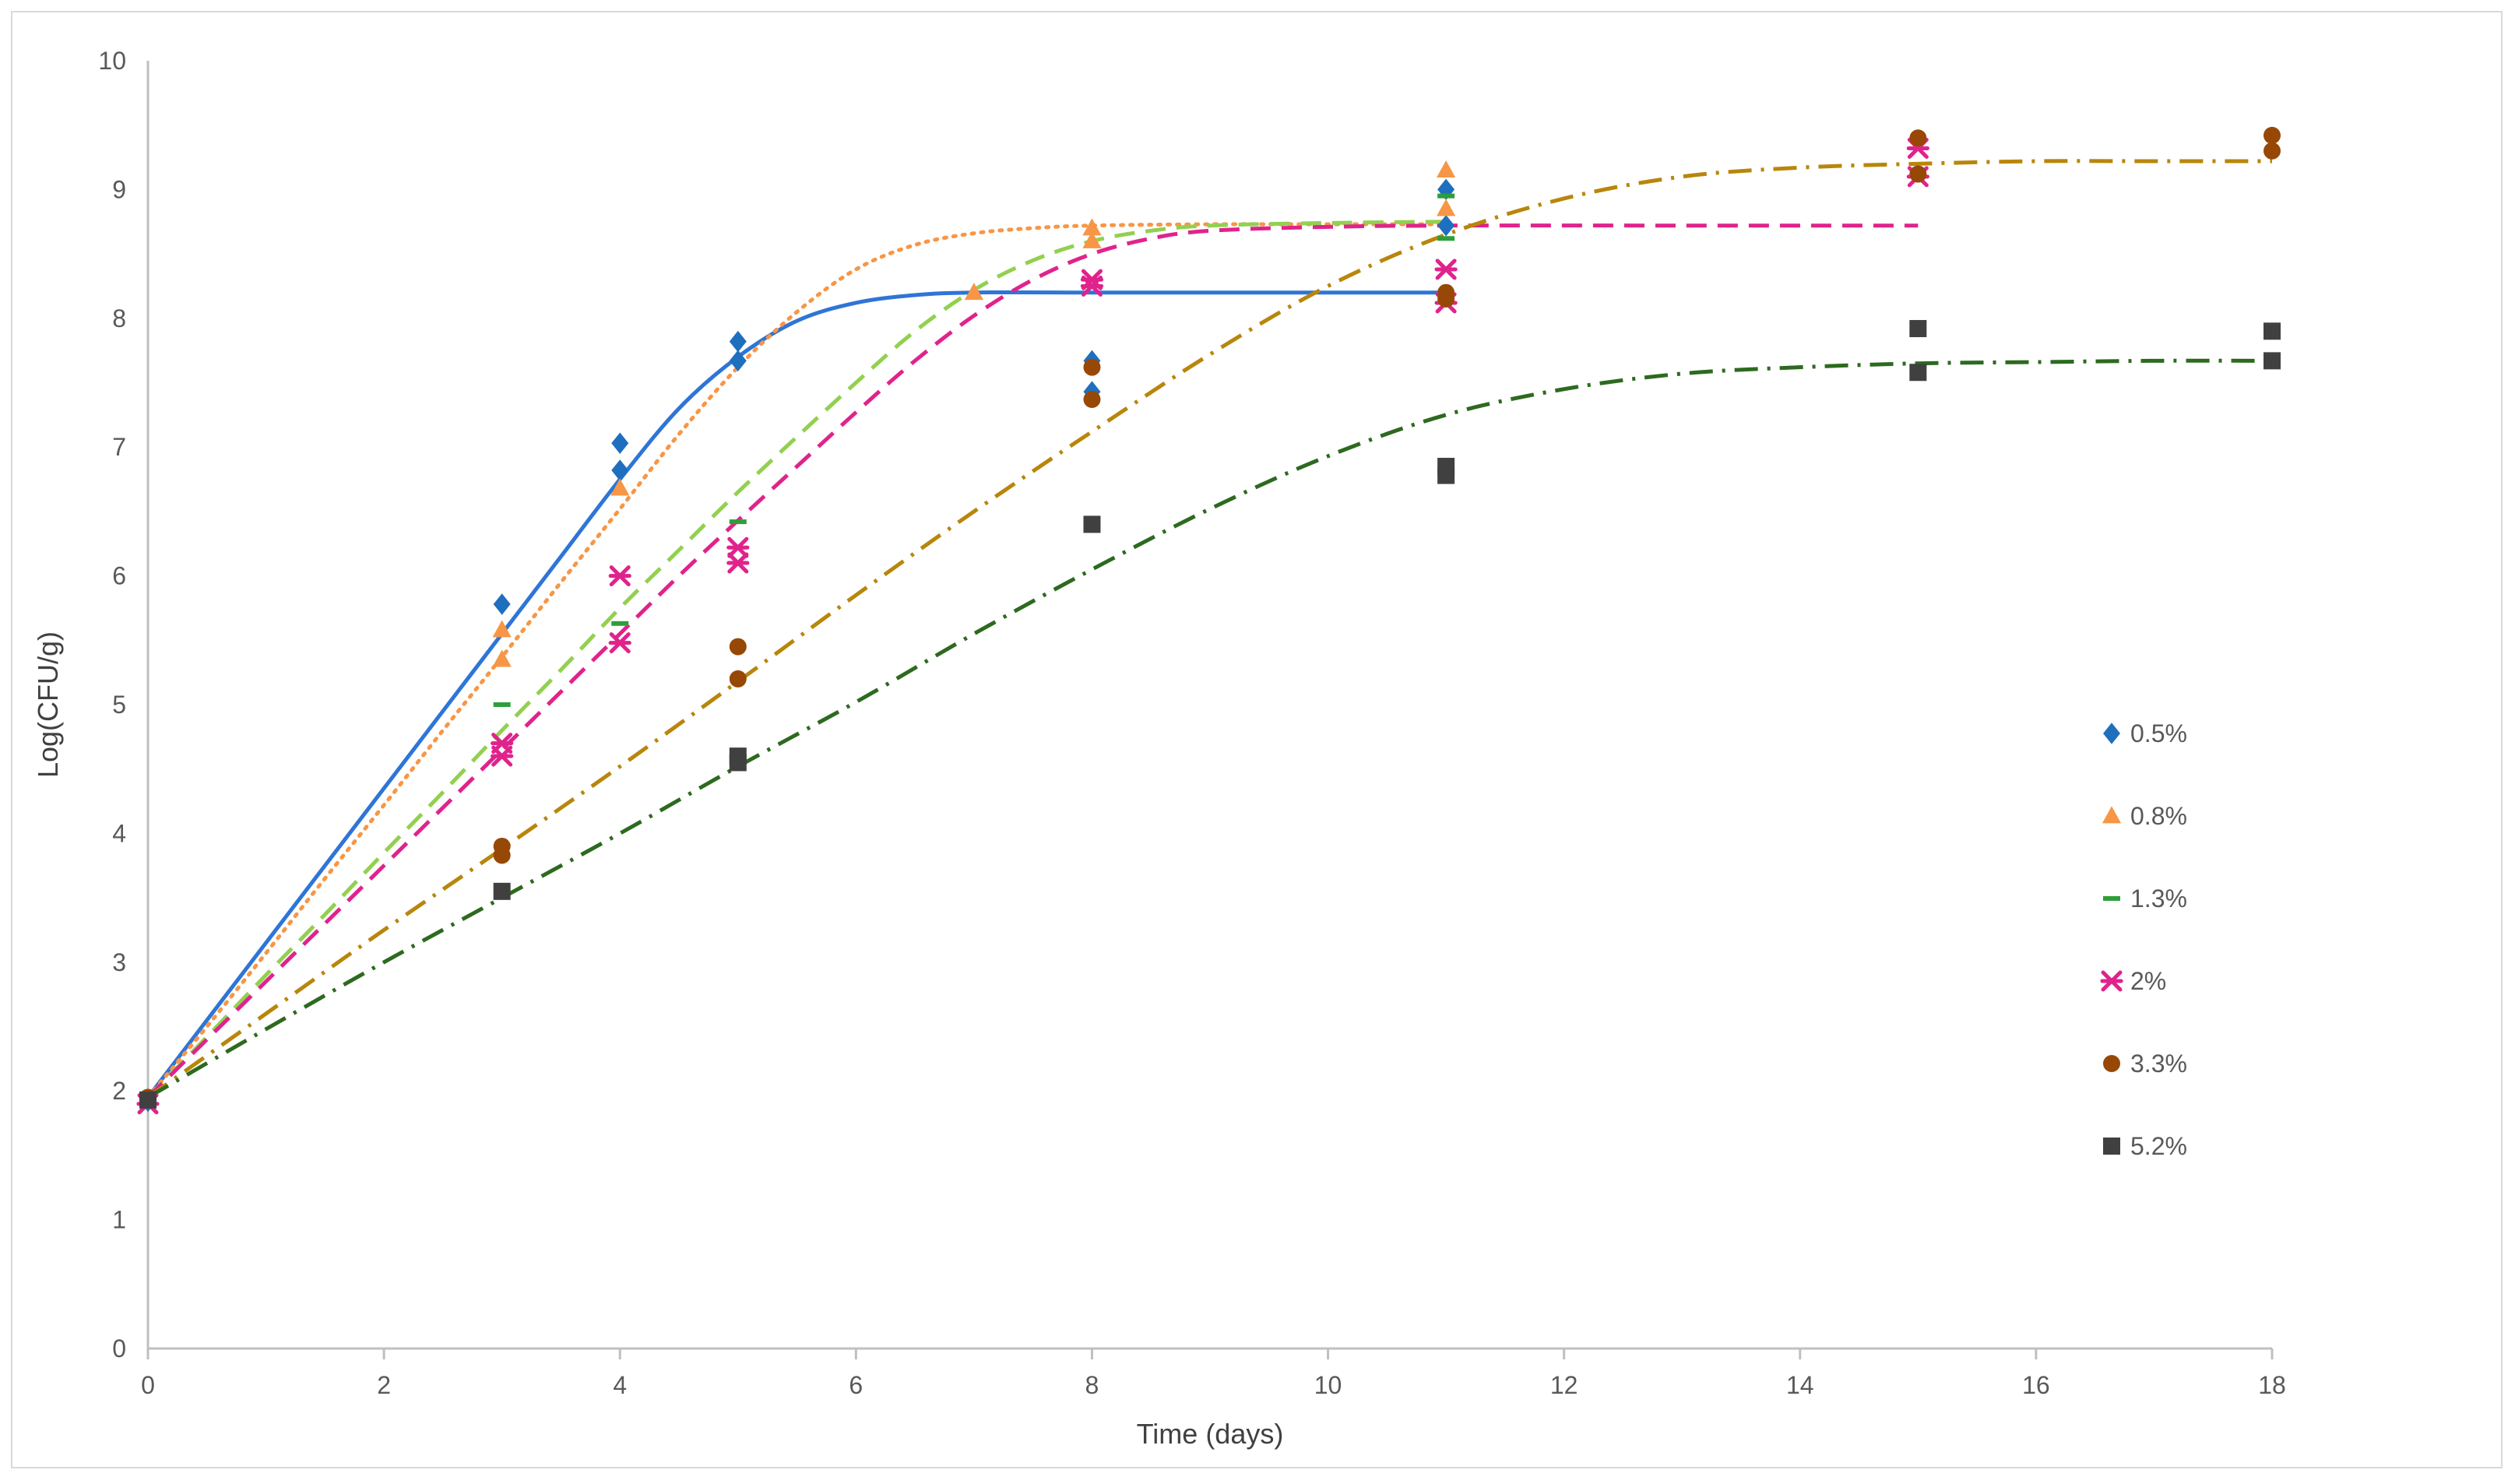  I want to click on x-tick-label: 10, so click(1328, 1385).